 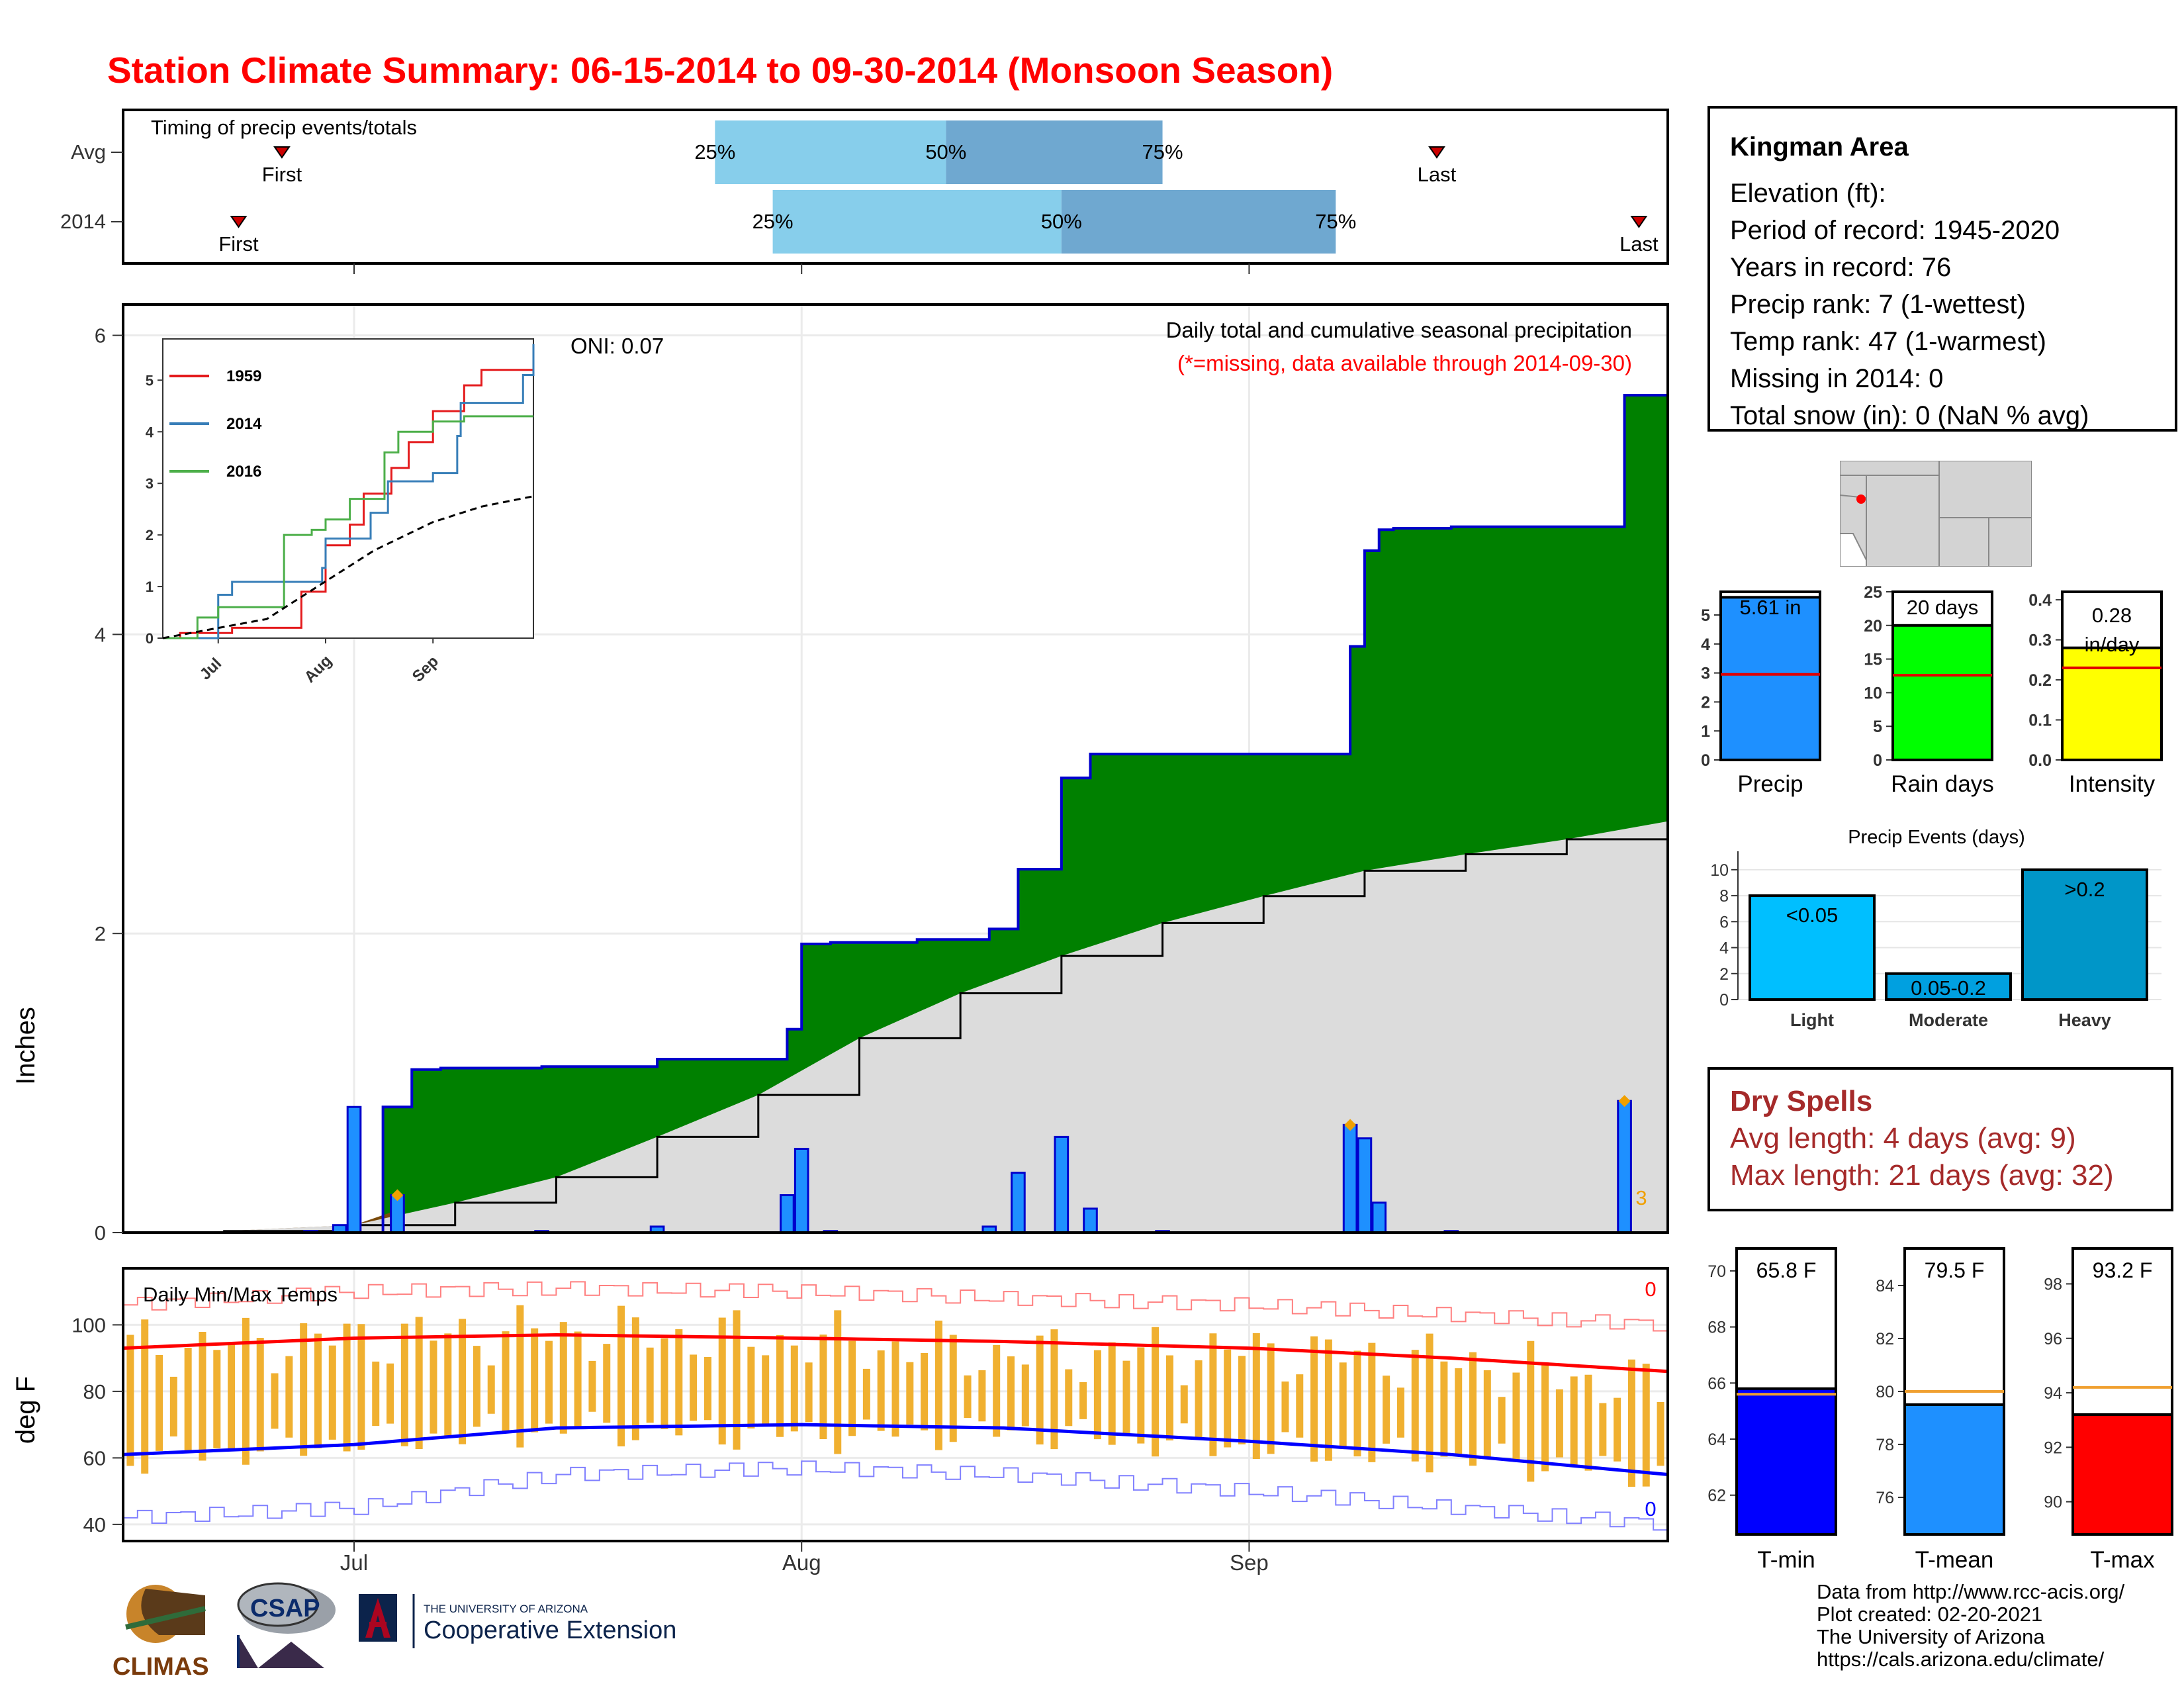 I want to click on inset-y-tick-label: 0, so click(x=150, y=638).